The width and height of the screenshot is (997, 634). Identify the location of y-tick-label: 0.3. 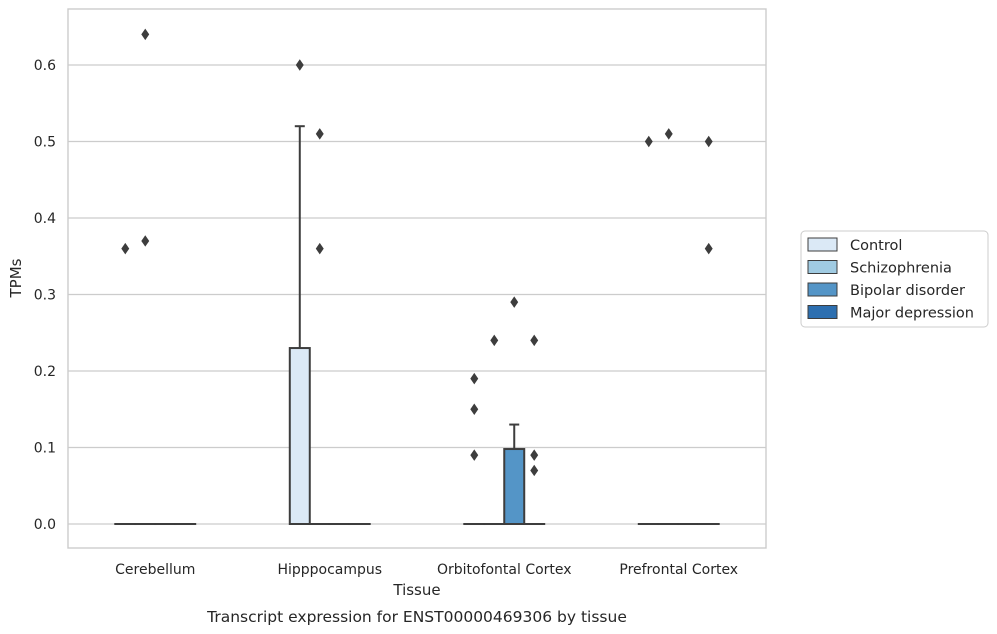
(45, 296).